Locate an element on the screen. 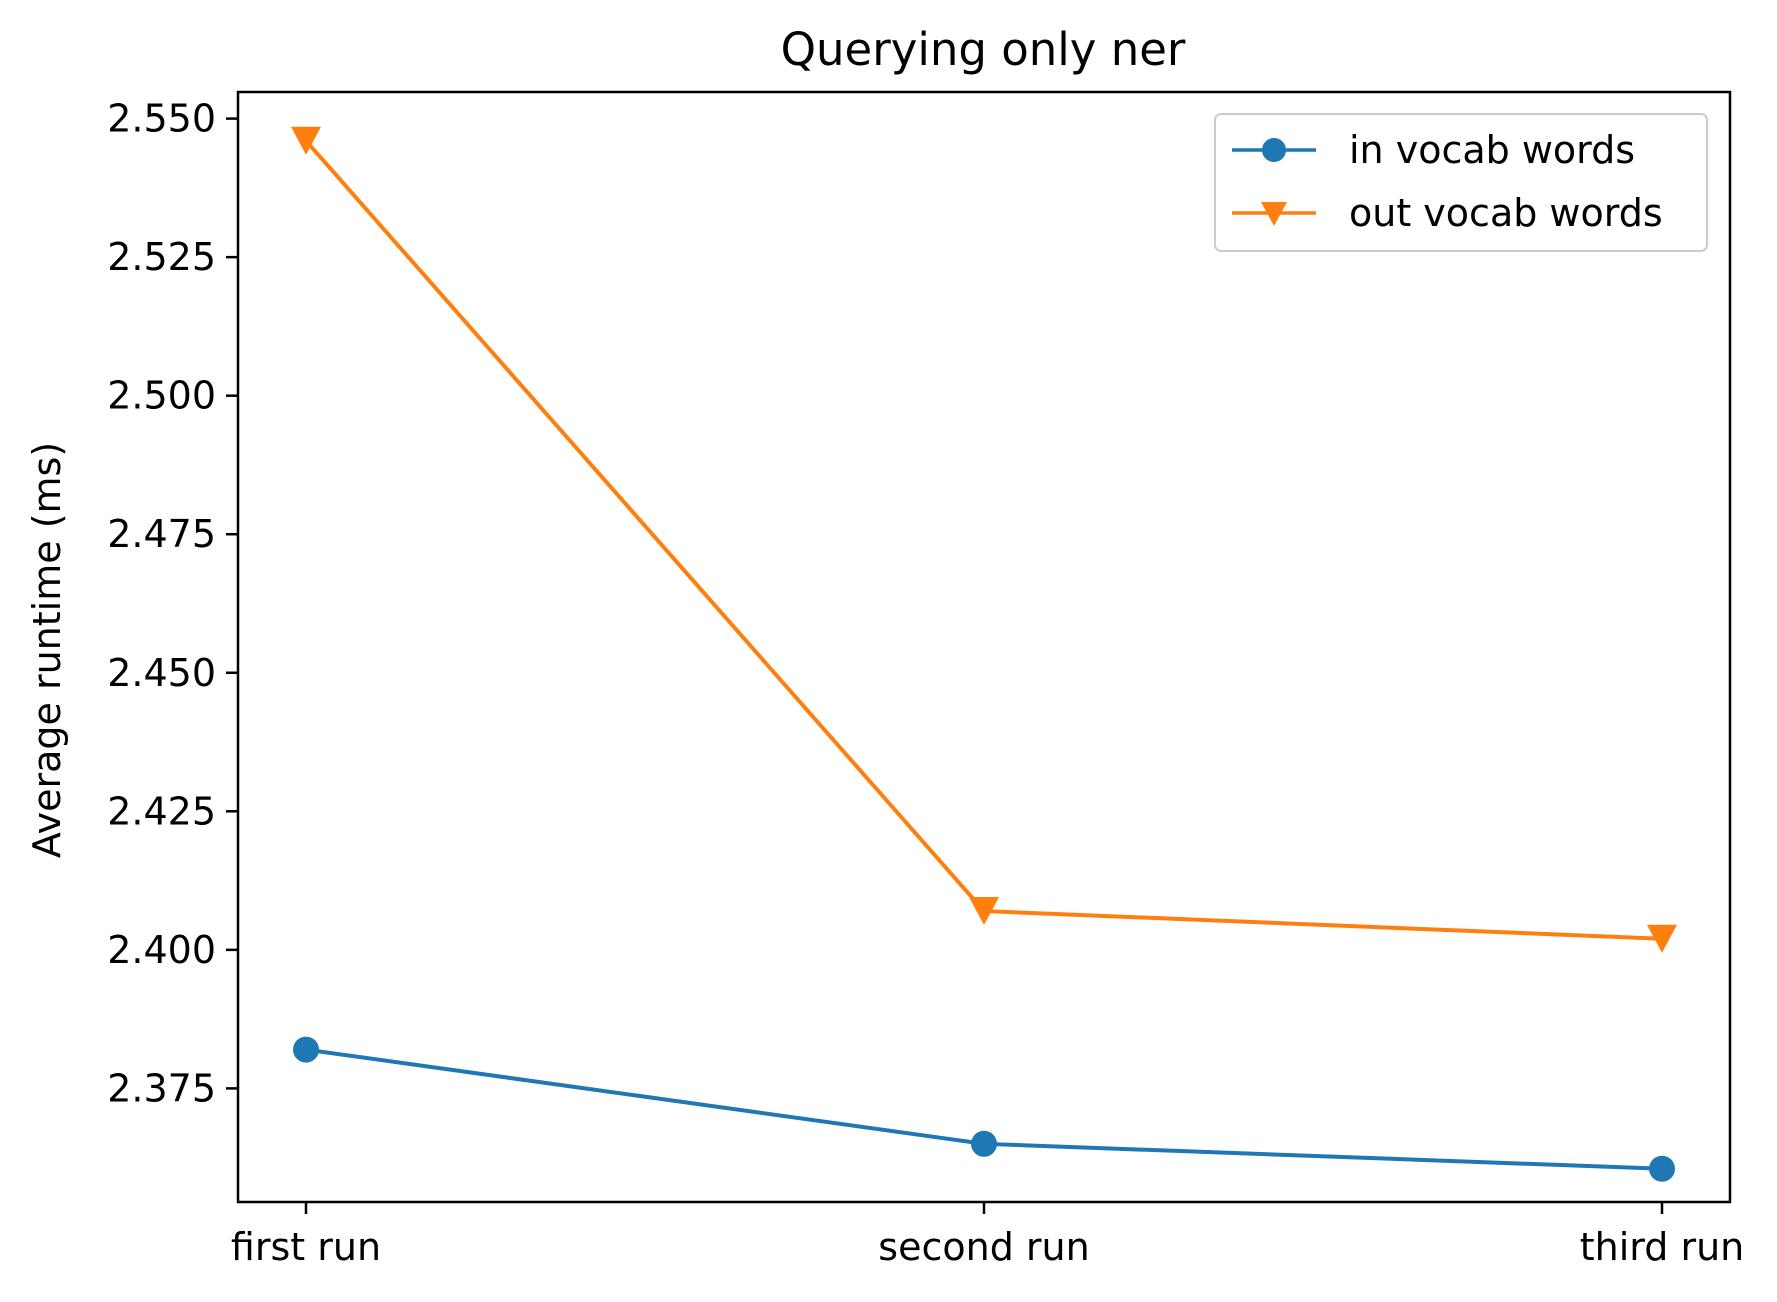 The height and width of the screenshot is (1302, 1777). y-tick-label: 2.375 is located at coordinates (161, 1088).